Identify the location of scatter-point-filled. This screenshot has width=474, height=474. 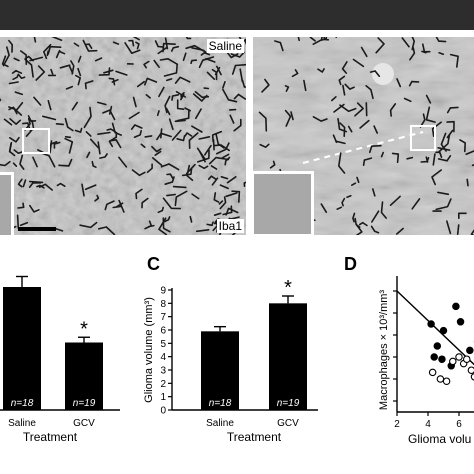
(437, 346).